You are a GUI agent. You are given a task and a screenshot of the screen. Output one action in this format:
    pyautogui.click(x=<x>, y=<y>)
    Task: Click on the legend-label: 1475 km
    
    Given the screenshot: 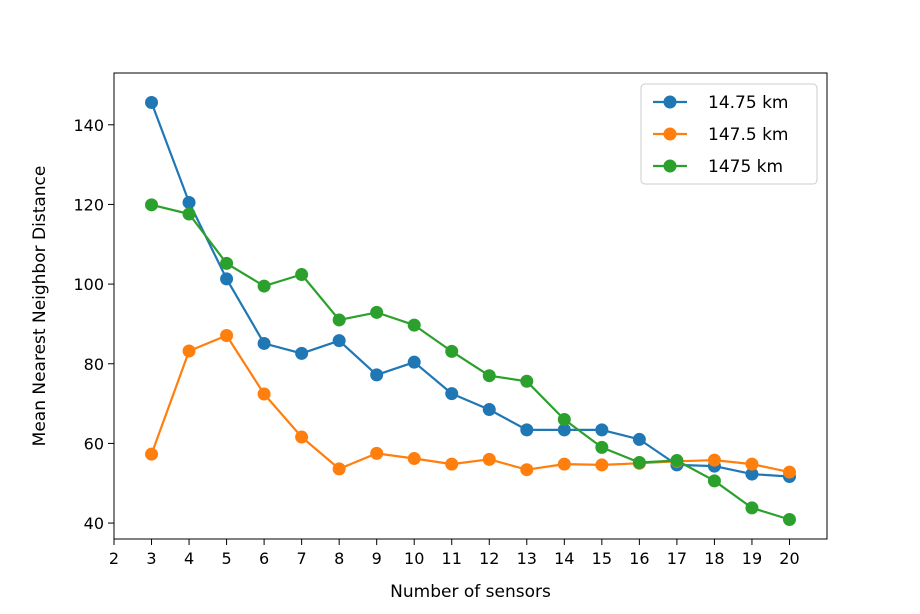 What is the action you would take?
    pyautogui.click(x=745, y=167)
    